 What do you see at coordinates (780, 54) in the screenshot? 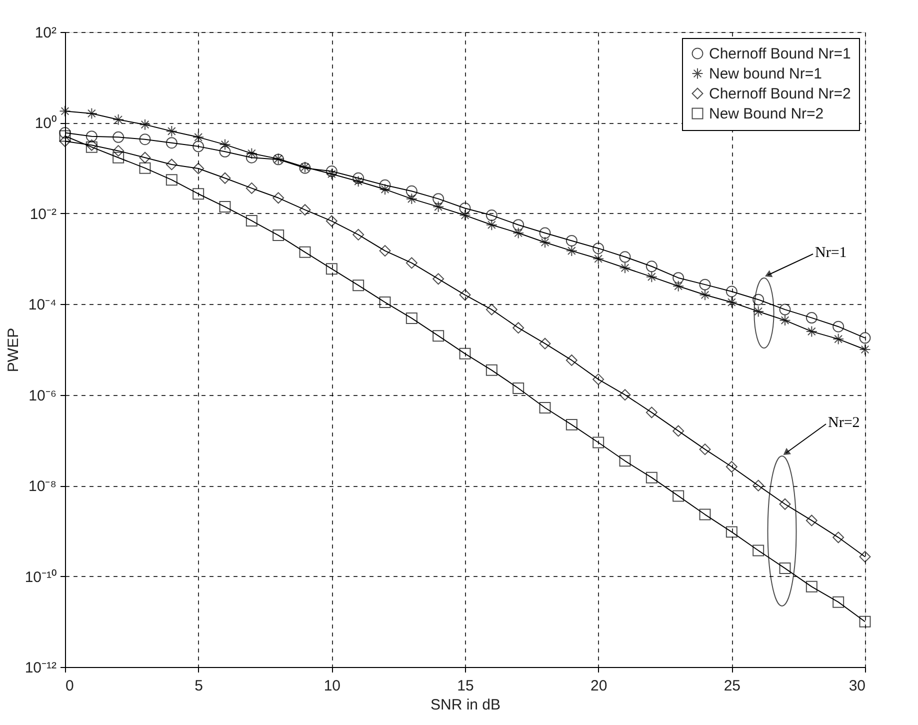
I see `legend-label: Chernoff Bound Nr=1` at bounding box center [780, 54].